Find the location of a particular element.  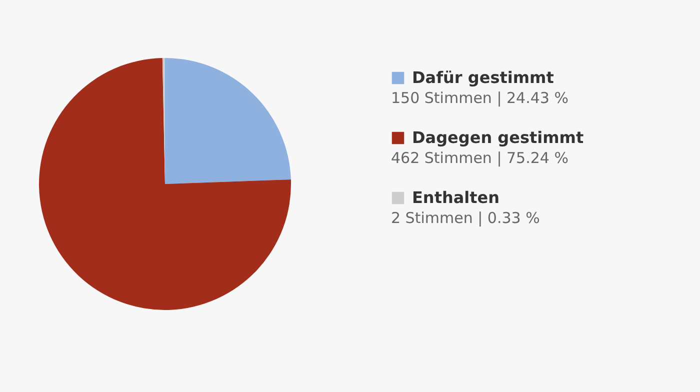

data-label: 150 Stimmen | 24.43 % is located at coordinates (479, 98).